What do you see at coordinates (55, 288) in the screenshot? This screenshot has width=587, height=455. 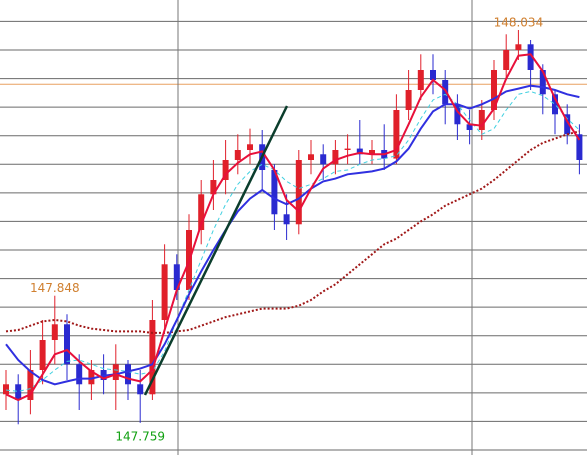 I see `price-annotation: 147.848` at bounding box center [55, 288].